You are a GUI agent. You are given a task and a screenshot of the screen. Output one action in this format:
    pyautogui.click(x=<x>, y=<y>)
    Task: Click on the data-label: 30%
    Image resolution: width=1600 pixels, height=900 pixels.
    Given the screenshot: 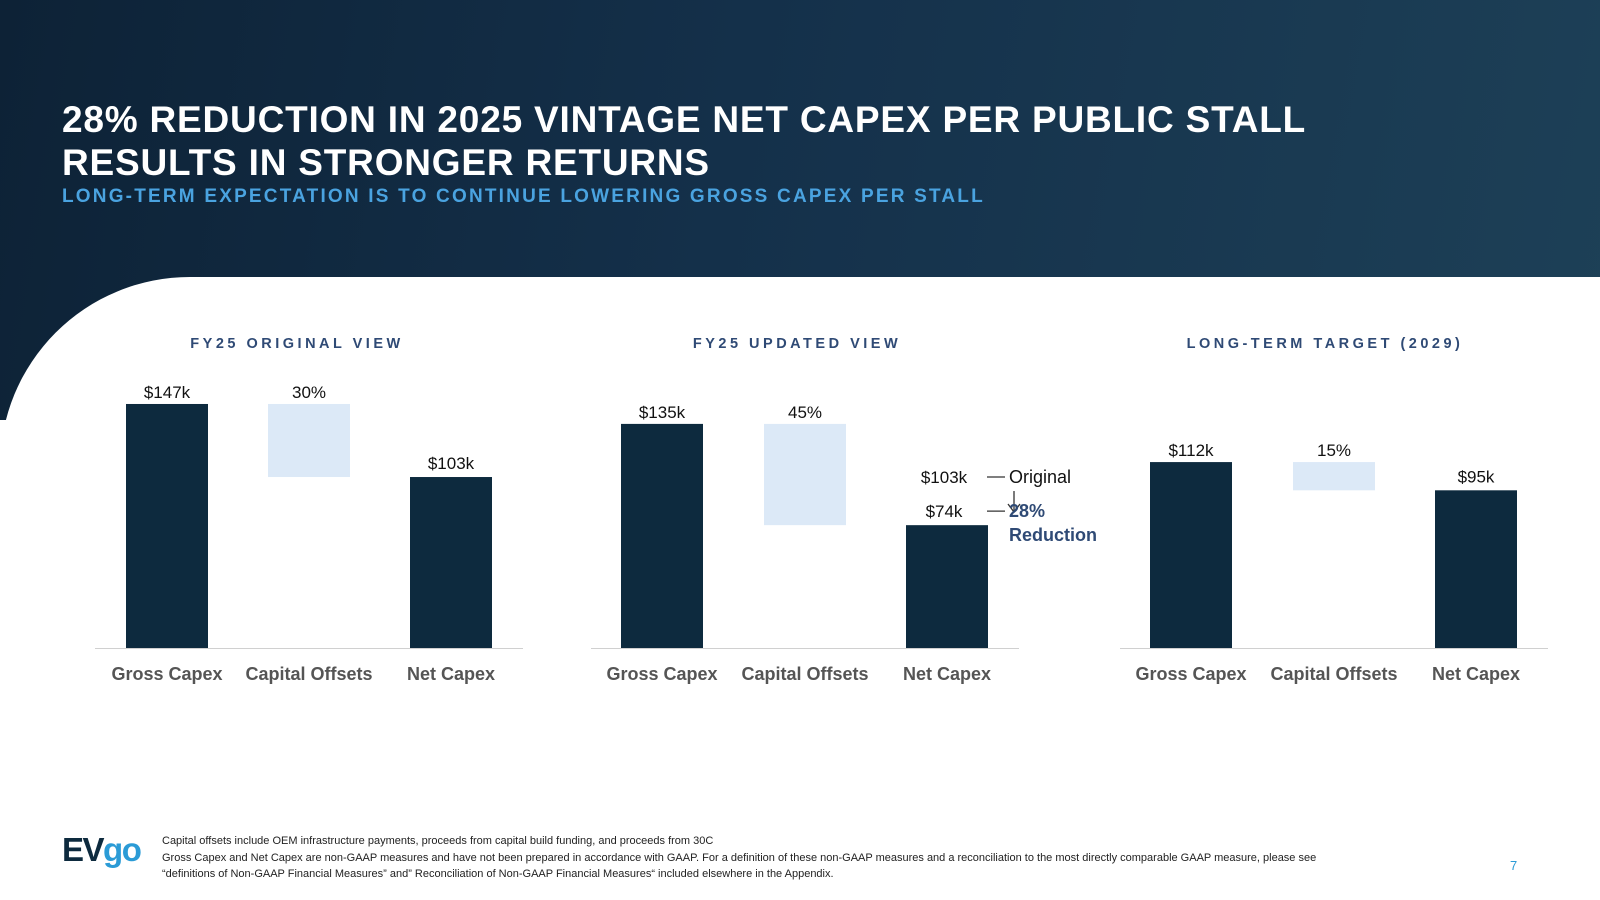 What is the action you would take?
    pyautogui.click(x=309, y=392)
    